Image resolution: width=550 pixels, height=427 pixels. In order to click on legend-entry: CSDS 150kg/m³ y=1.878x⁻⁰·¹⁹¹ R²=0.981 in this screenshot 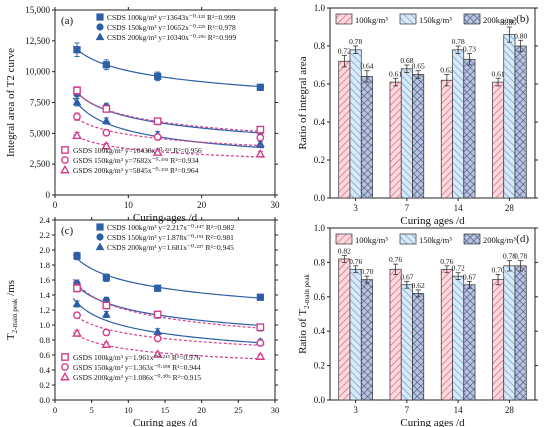, I will do `click(170, 237)`.